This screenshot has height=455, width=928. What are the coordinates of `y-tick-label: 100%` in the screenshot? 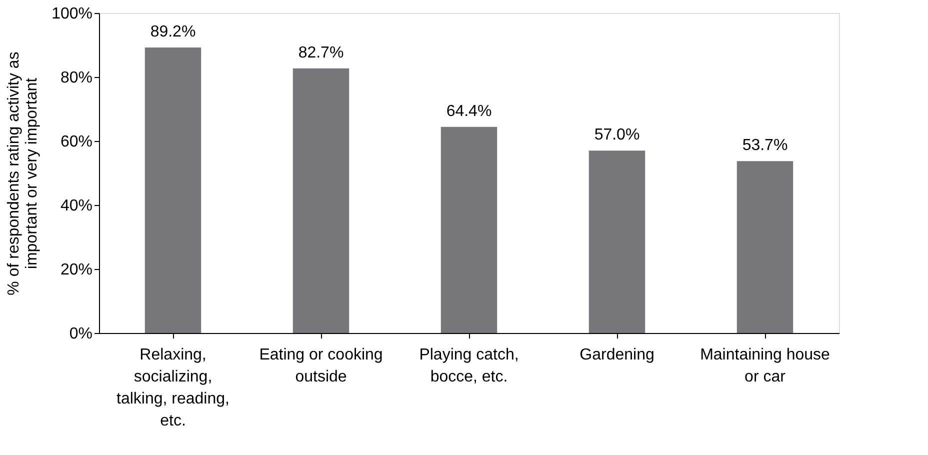 It's located at (72, 14).